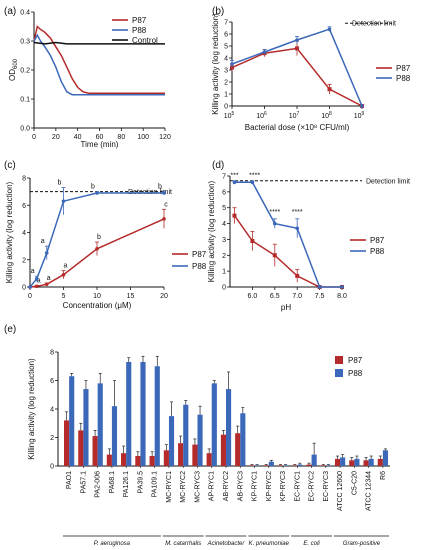 This screenshot has width=422, height=550. Describe the element at coordinates (126, 484) in the screenshot. I see `chart-e-category-label: PA126.1` at that location.